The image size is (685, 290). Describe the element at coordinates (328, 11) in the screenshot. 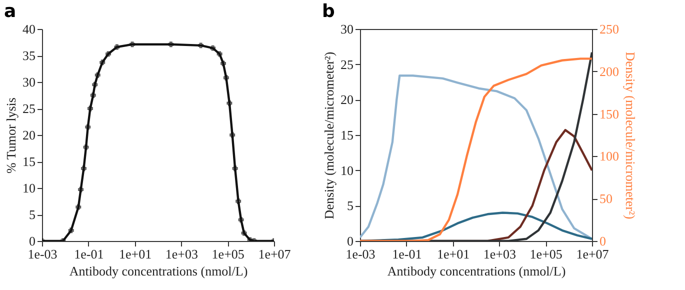

I see `chart-title: b` at that location.